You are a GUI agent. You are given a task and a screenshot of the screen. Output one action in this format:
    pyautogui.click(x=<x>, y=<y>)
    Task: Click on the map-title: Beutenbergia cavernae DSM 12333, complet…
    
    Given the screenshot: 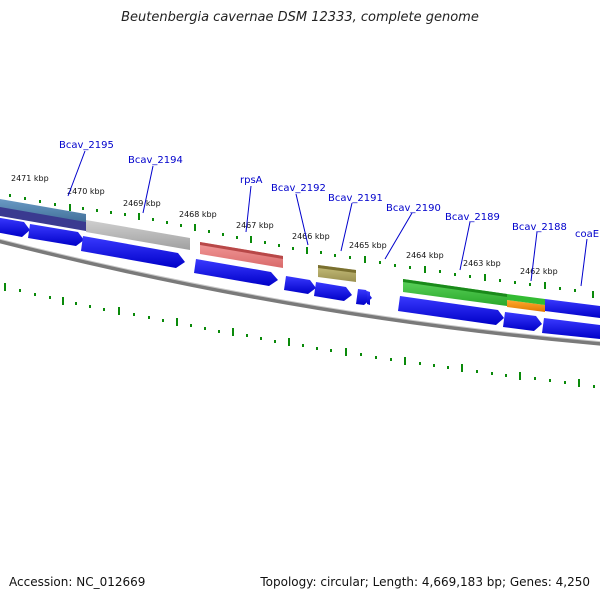 What is the action you would take?
    pyautogui.click(x=300, y=17)
    